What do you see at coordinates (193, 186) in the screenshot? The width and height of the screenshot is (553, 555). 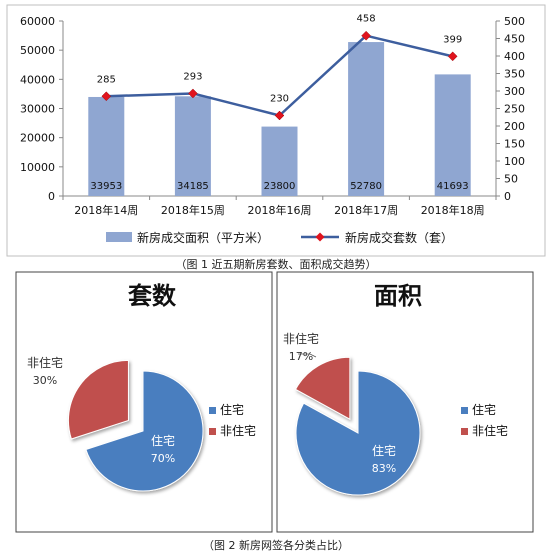 I see `bar-data-label: 34185` at bounding box center [193, 186].